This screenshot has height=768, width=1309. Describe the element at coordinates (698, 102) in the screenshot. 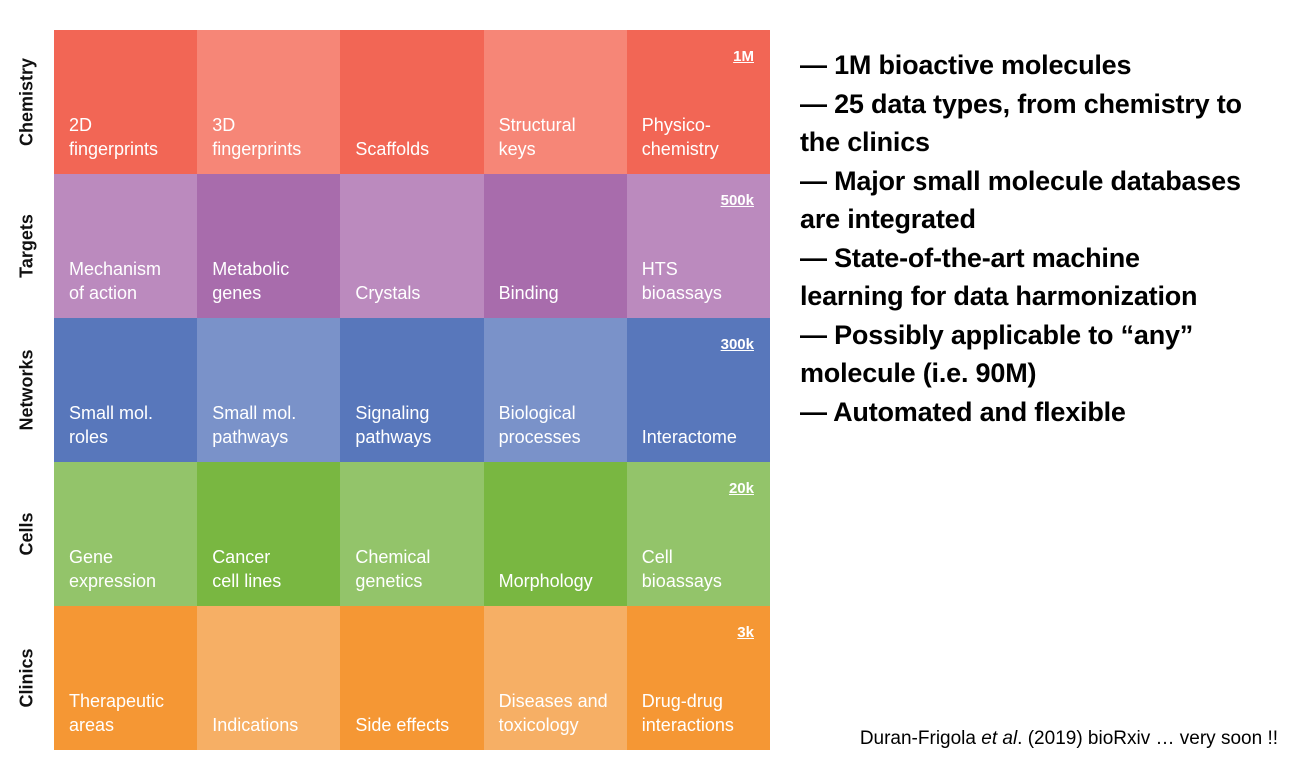

I see `grid-cell: Physico- chemistry 1M` at that location.